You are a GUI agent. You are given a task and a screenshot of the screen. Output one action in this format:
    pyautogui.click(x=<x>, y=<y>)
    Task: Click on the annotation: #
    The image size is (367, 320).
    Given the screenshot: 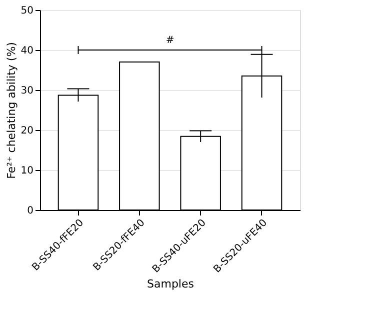 What is the action you would take?
    pyautogui.click(x=170, y=40)
    